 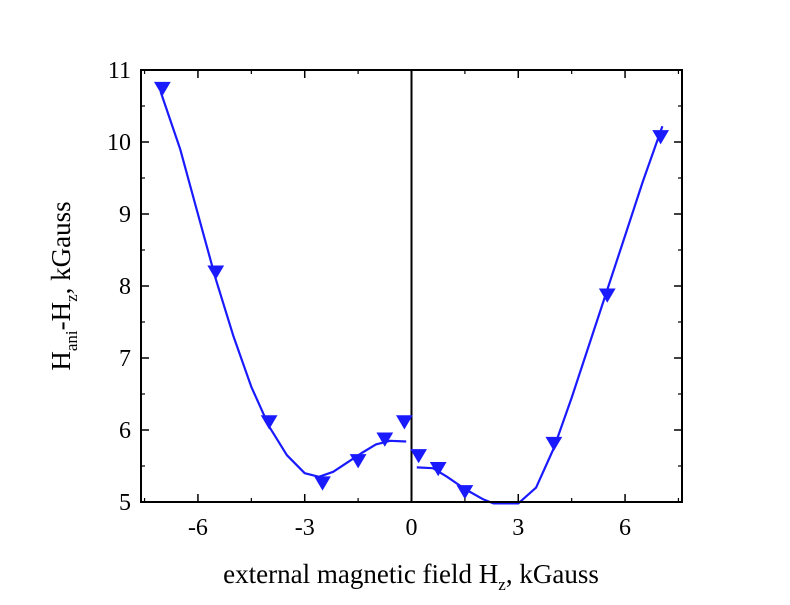 I want to click on y-tick-label: 5, so click(x=125, y=503).